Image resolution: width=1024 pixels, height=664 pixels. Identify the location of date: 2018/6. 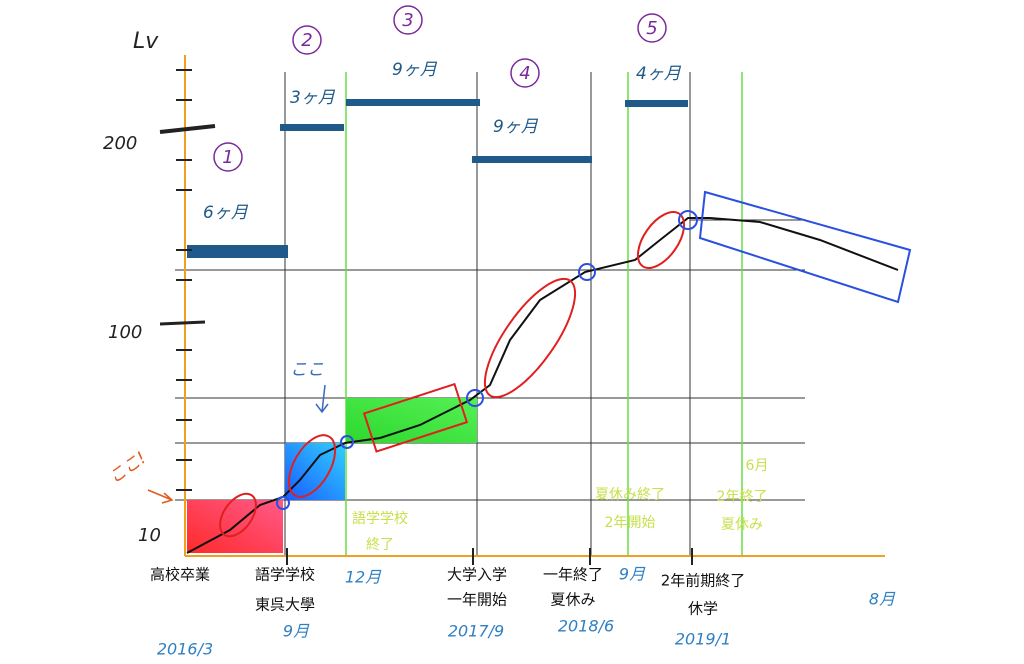
(586, 626).